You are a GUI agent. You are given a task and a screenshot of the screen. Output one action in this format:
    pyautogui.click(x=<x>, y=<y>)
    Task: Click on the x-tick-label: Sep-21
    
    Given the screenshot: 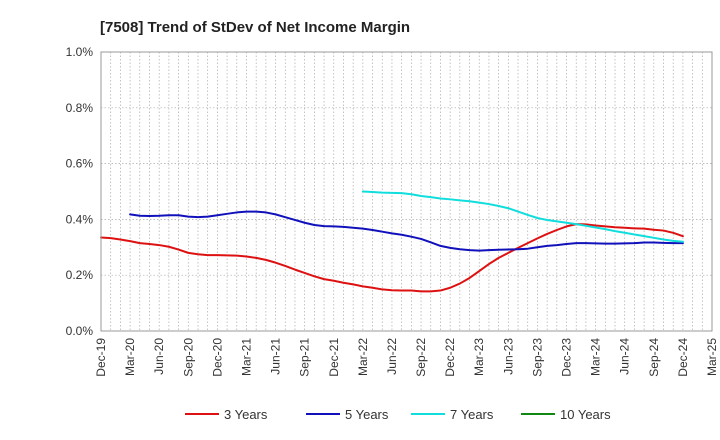 What is the action you would take?
    pyautogui.click(x=305, y=357)
    